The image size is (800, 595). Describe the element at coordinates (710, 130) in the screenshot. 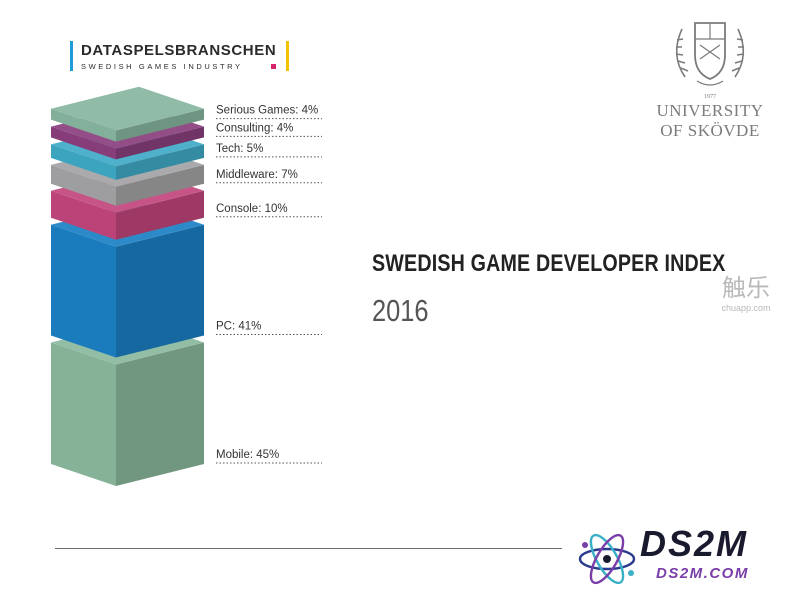

I see `university-name-line2: OF SKÖVDE` at that location.